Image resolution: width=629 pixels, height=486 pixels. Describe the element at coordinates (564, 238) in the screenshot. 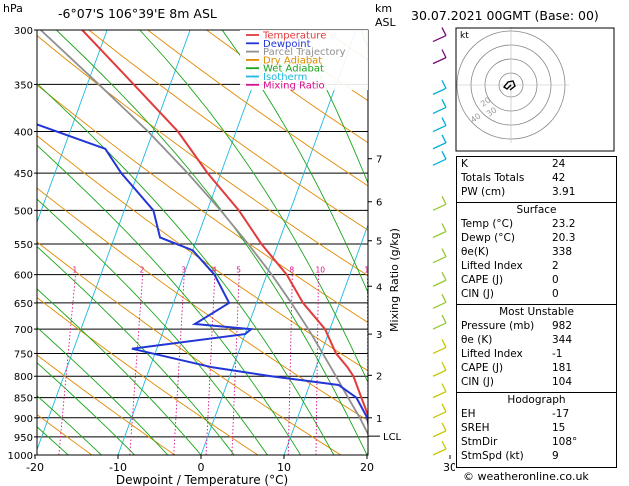

I see `surface-value: 20.3` at that location.